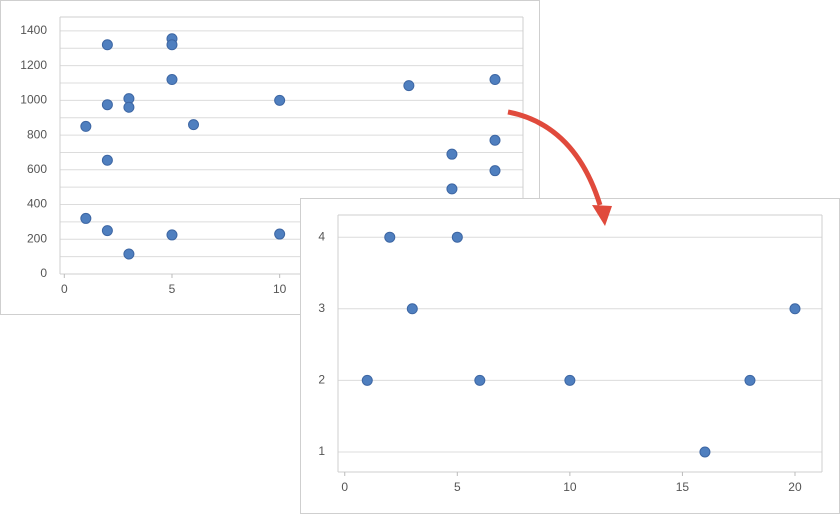 The height and width of the screenshot is (514, 840). Describe the element at coordinates (37, 169) in the screenshot. I see `y-tick-label: 600` at that location.